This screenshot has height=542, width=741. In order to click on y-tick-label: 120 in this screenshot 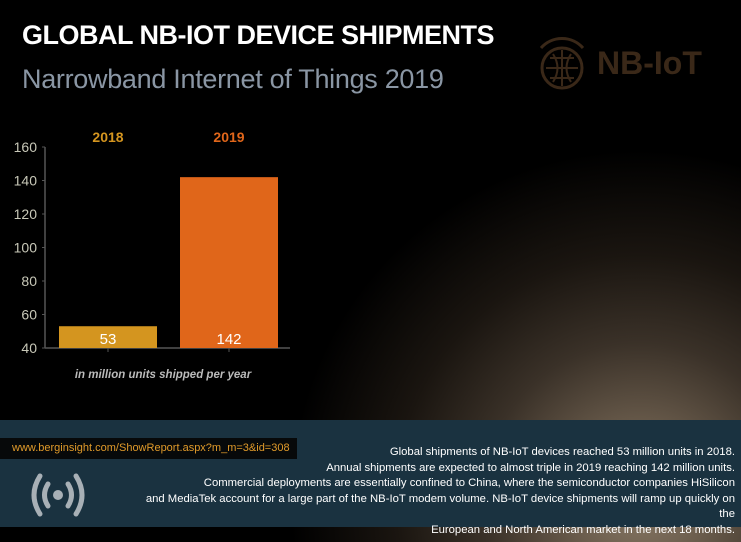, I will do `click(26, 214)`.